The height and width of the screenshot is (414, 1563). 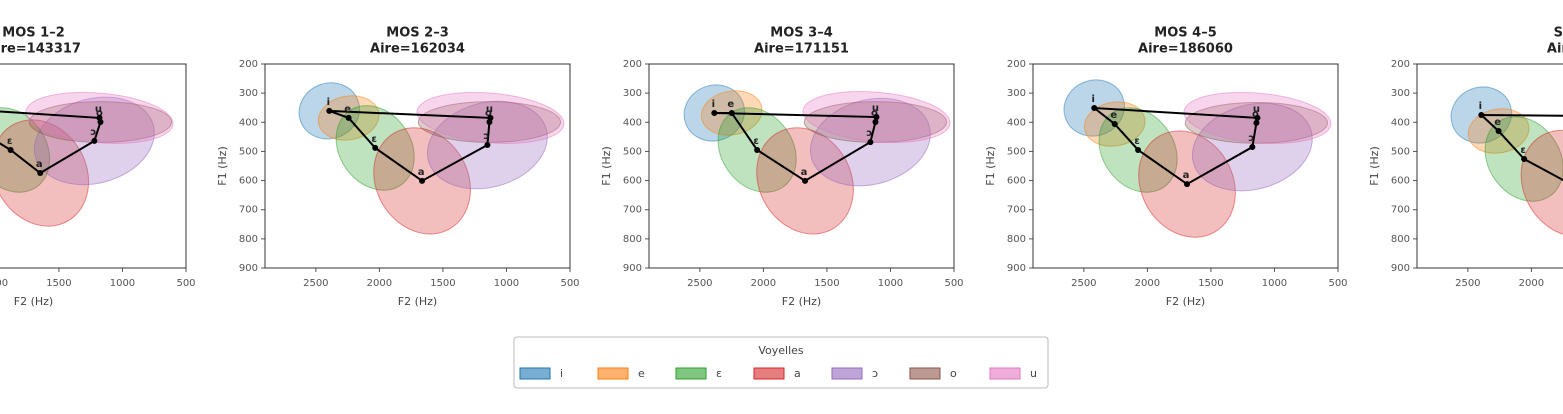 I want to click on legend-title: Voyelles, so click(x=781, y=350).